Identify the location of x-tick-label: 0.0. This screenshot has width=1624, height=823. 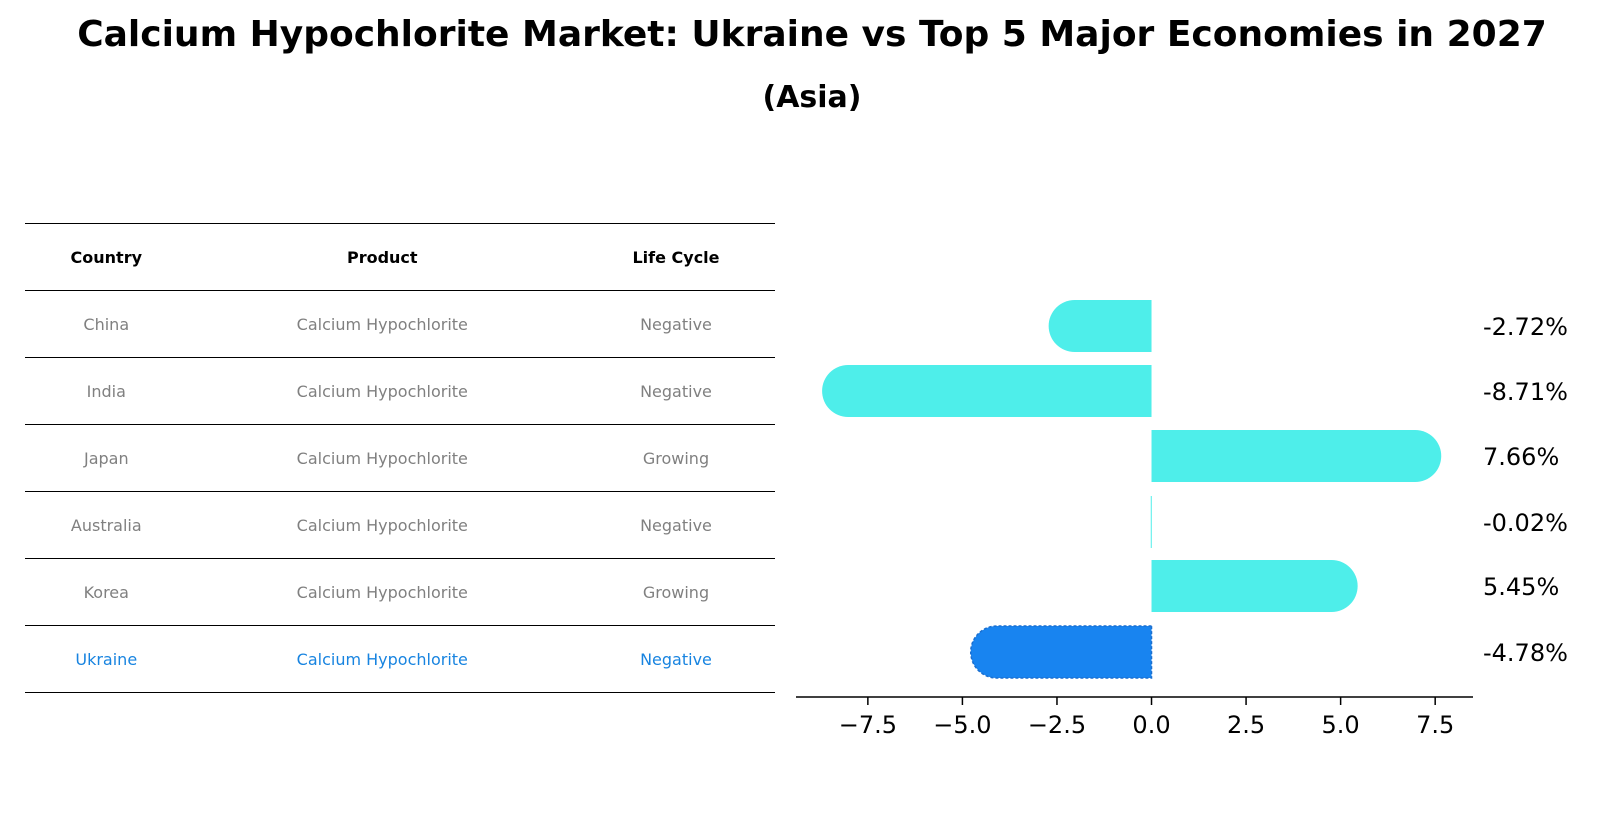
(1151, 725).